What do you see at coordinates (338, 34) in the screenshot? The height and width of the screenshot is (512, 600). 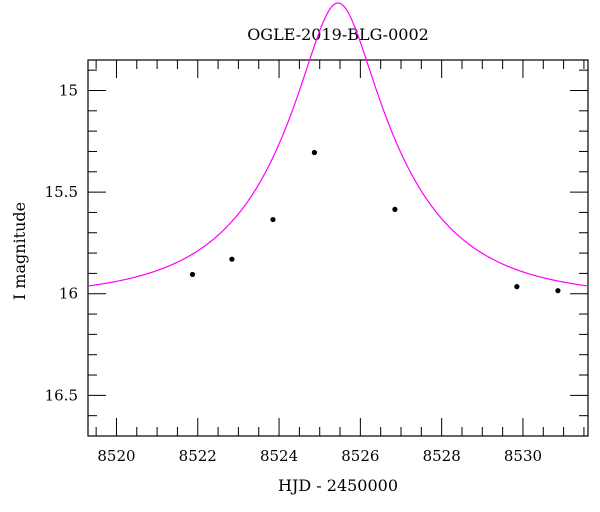 I see `chart-title: OGLE-2019-BLG-0002` at bounding box center [338, 34].